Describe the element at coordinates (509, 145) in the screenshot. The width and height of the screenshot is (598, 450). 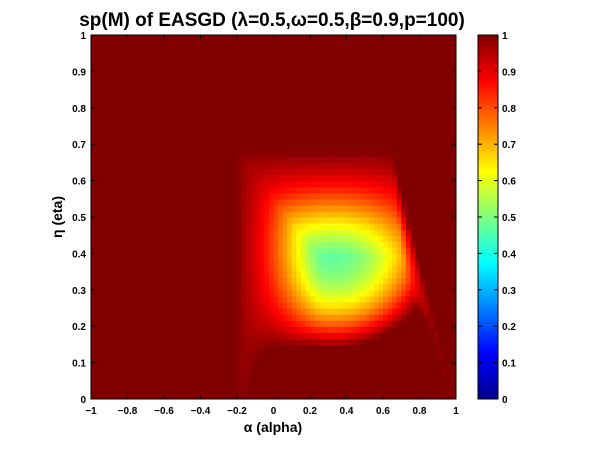
I see `colorbar-tick-label: 0.7` at that location.